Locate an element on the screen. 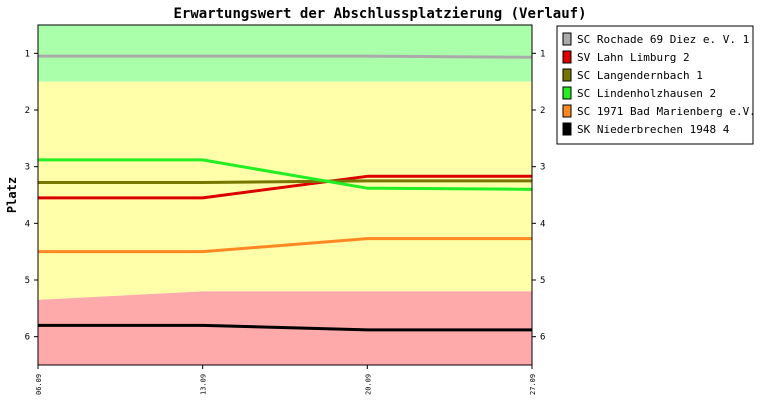  y-tick-label-left: 2 is located at coordinates (27, 111).